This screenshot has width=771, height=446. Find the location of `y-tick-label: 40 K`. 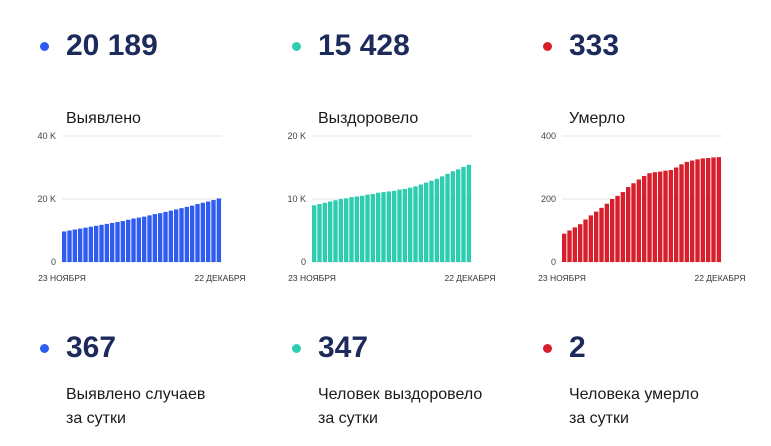

y-tick-label: 40 K is located at coordinates (46, 136).